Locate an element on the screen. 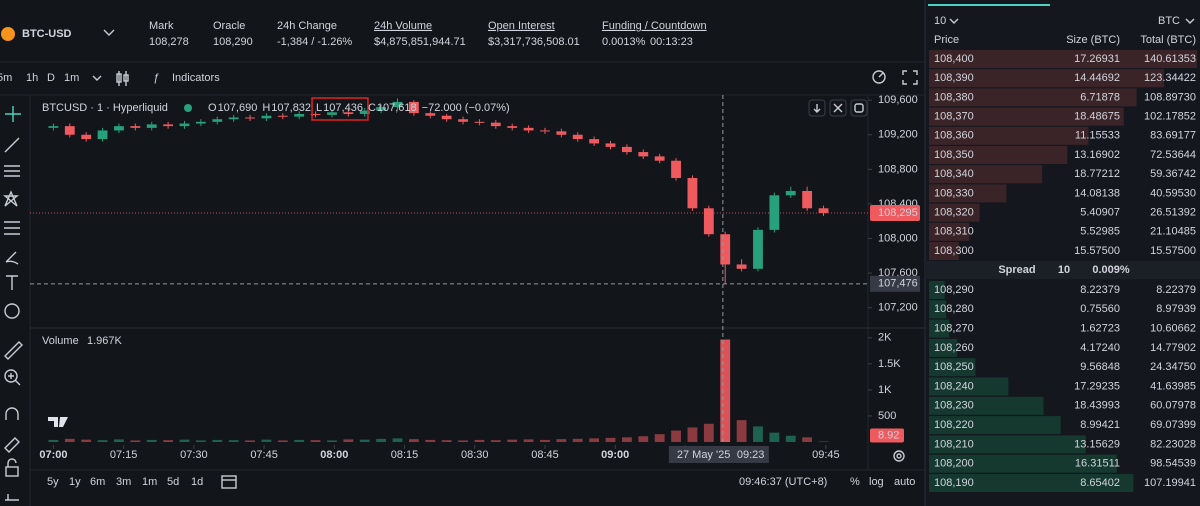 The height and width of the screenshot is (506, 1200). depth-select: 10 is located at coordinates (940, 21).